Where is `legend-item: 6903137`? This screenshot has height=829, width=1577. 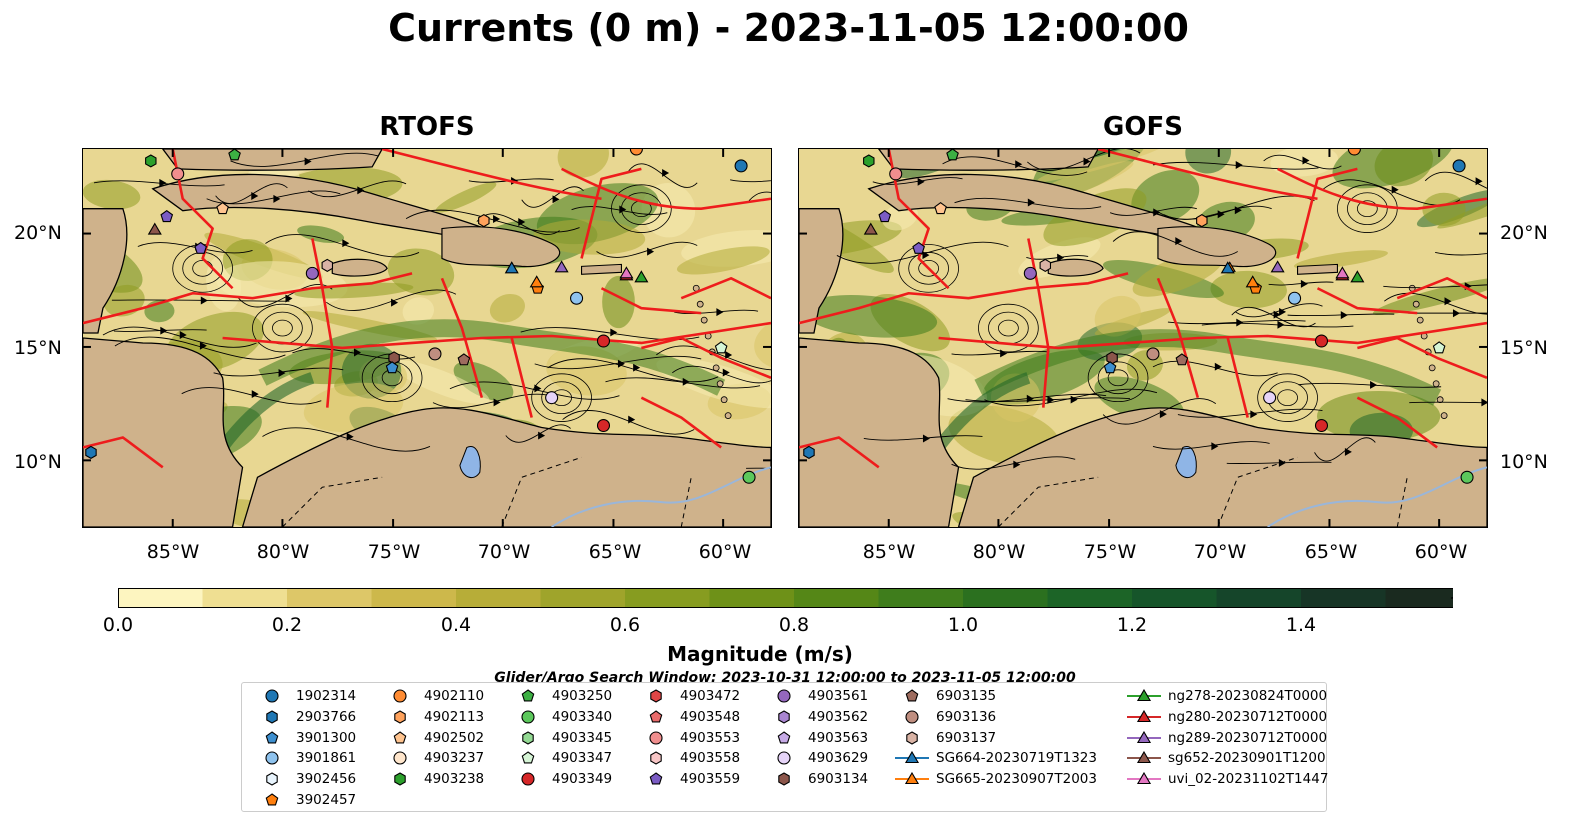
legend-item: 6903137 is located at coordinates (945, 738).